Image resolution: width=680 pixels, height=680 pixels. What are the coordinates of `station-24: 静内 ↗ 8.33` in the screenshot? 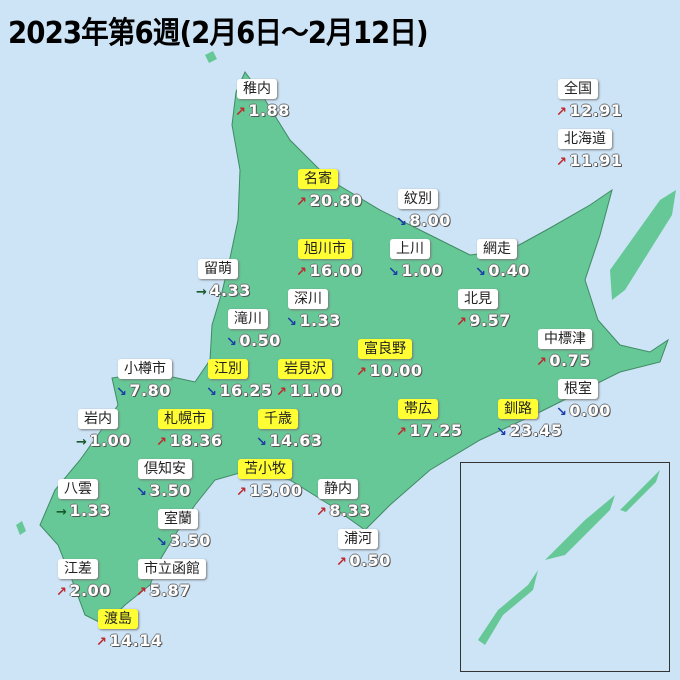 It's located at (343, 499).